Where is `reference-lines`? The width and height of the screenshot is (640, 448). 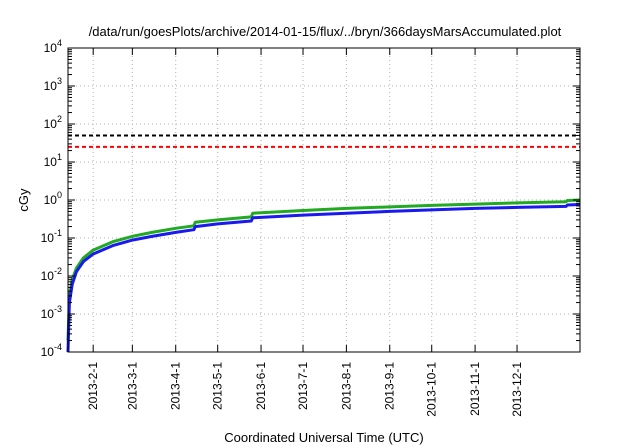
reference-lines is located at coordinates (324, 141).